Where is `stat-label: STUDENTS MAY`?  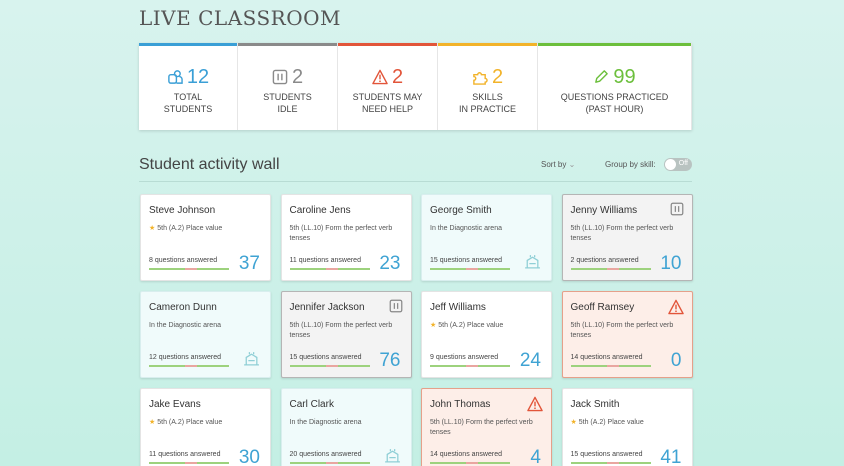 stat-label: STUDENTS MAY is located at coordinates (387, 97).